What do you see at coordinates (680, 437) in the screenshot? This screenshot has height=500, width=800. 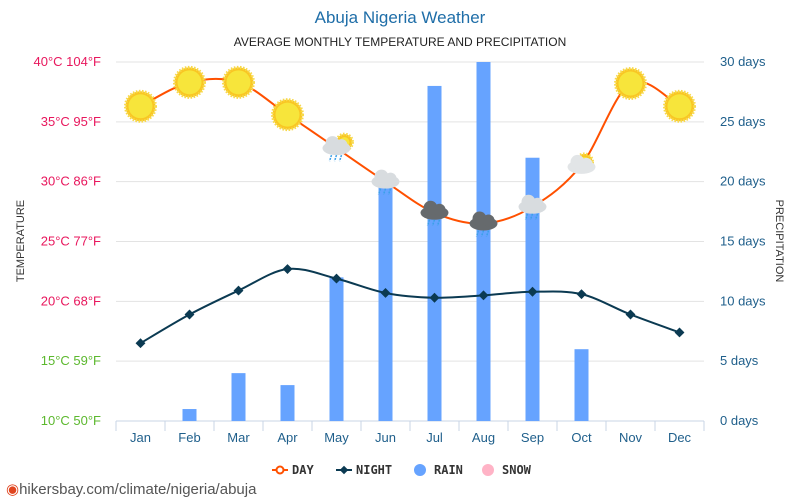 I see `x-tick-label: Dec` at bounding box center [680, 437].